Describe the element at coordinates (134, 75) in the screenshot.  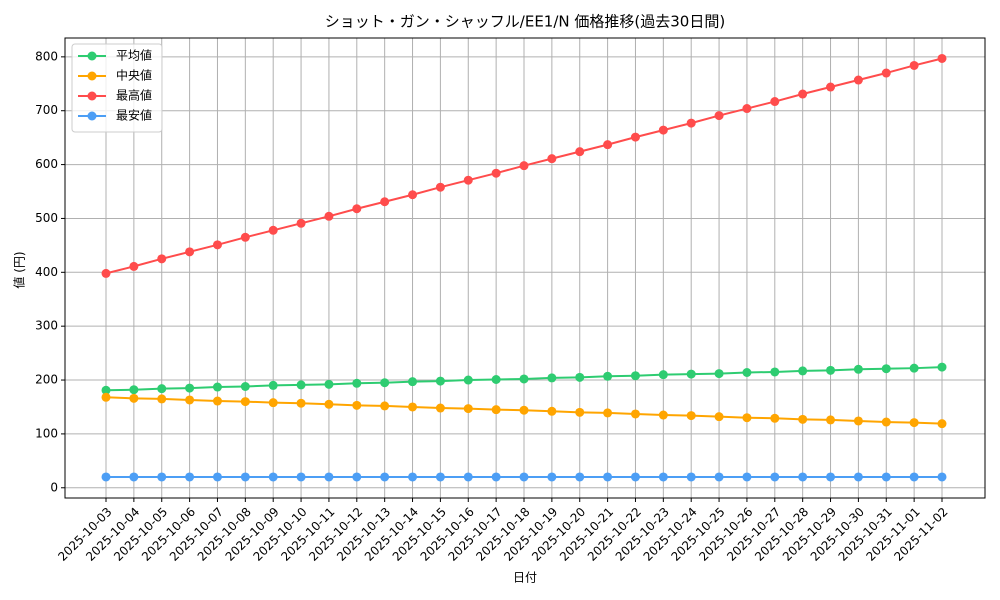
I see `legend-label: 中央値` at that location.